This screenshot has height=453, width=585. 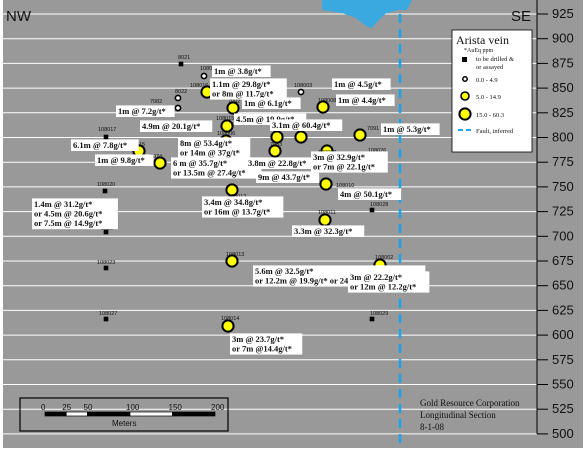 What do you see at coordinates (488, 97) in the screenshot?
I see `legend-label-medium: 5.0 - 14.9` at bounding box center [488, 97].